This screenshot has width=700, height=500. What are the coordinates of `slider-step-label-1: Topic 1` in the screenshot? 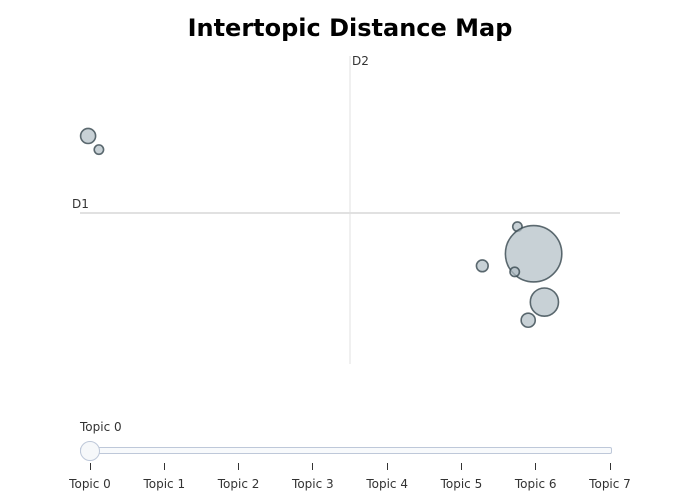 It's located at (164, 484).